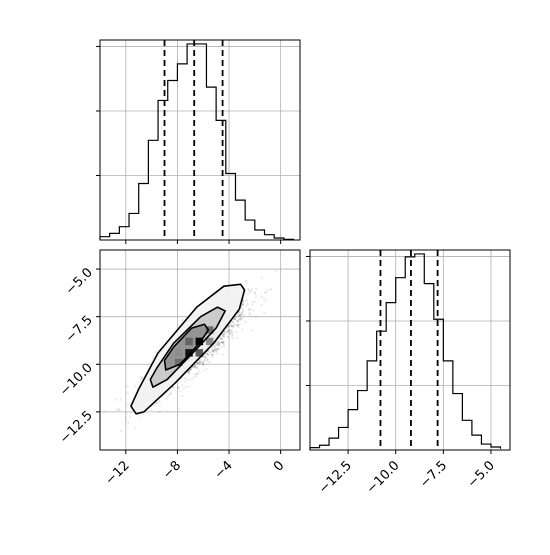  I want to click on y-marginal-frame, so click(410, 350).